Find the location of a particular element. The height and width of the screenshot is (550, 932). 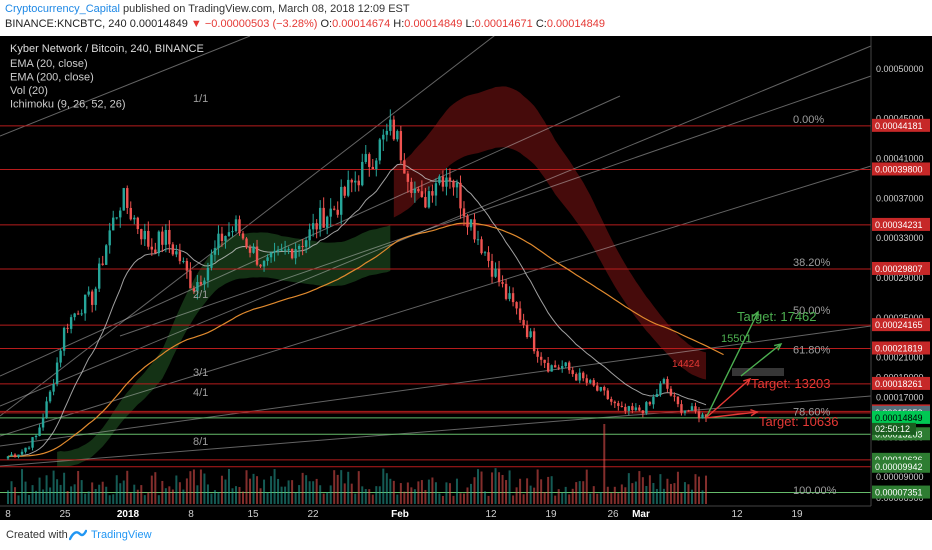

price-change: ▼ −0.00000503 (−3.28%) is located at coordinates (254, 24).